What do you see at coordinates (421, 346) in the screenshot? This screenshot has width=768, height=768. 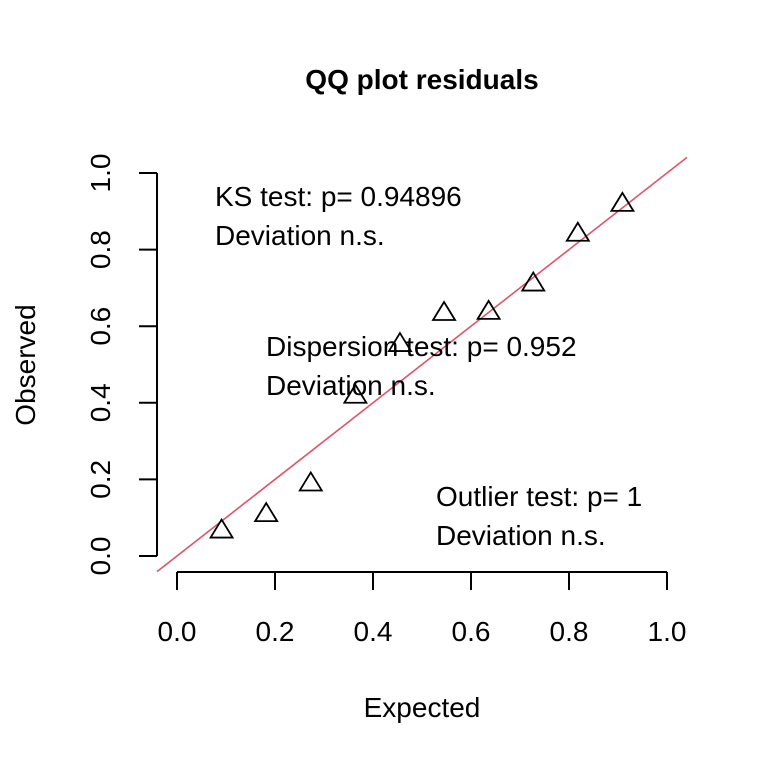 I see `dispersion-test-line-1: Dispersion test: p= 0.952` at bounding box center [421, 346].